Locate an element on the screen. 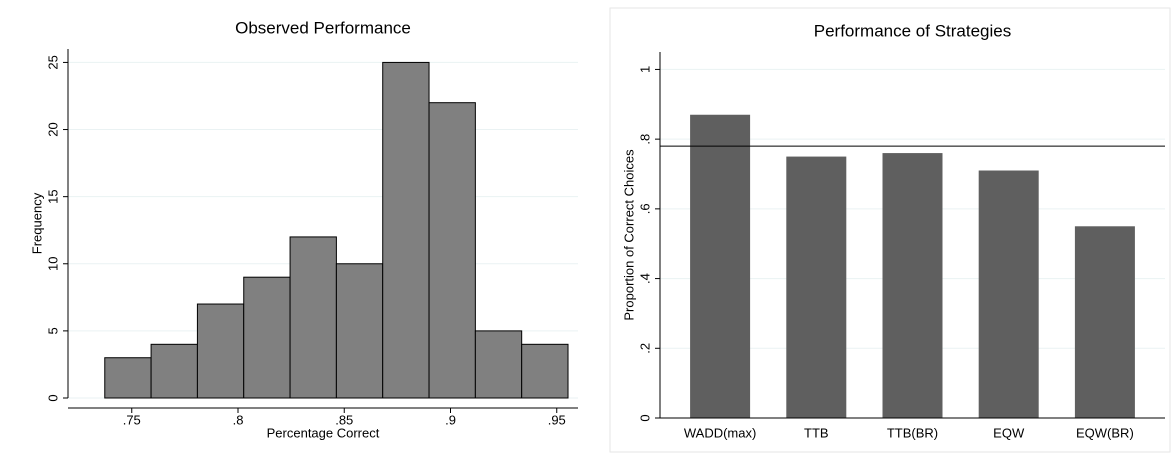  y-tick-label: 10 is located at coordinates (52, 264).